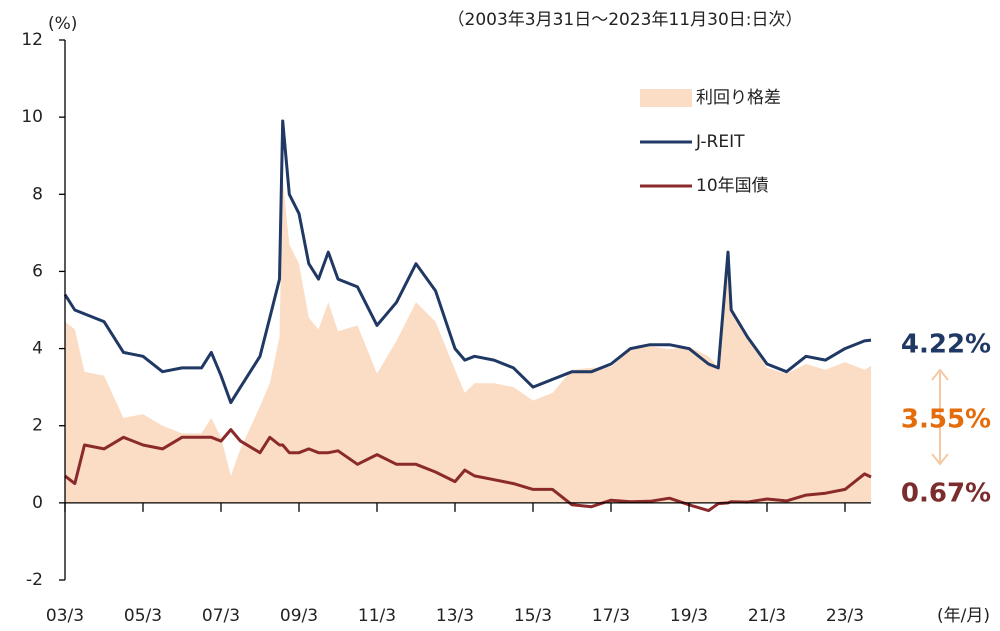  What do you see at coordinates (946, 494) in the screenshot?
I see `end-label: 0.67%` at bounding box center [946, 494].